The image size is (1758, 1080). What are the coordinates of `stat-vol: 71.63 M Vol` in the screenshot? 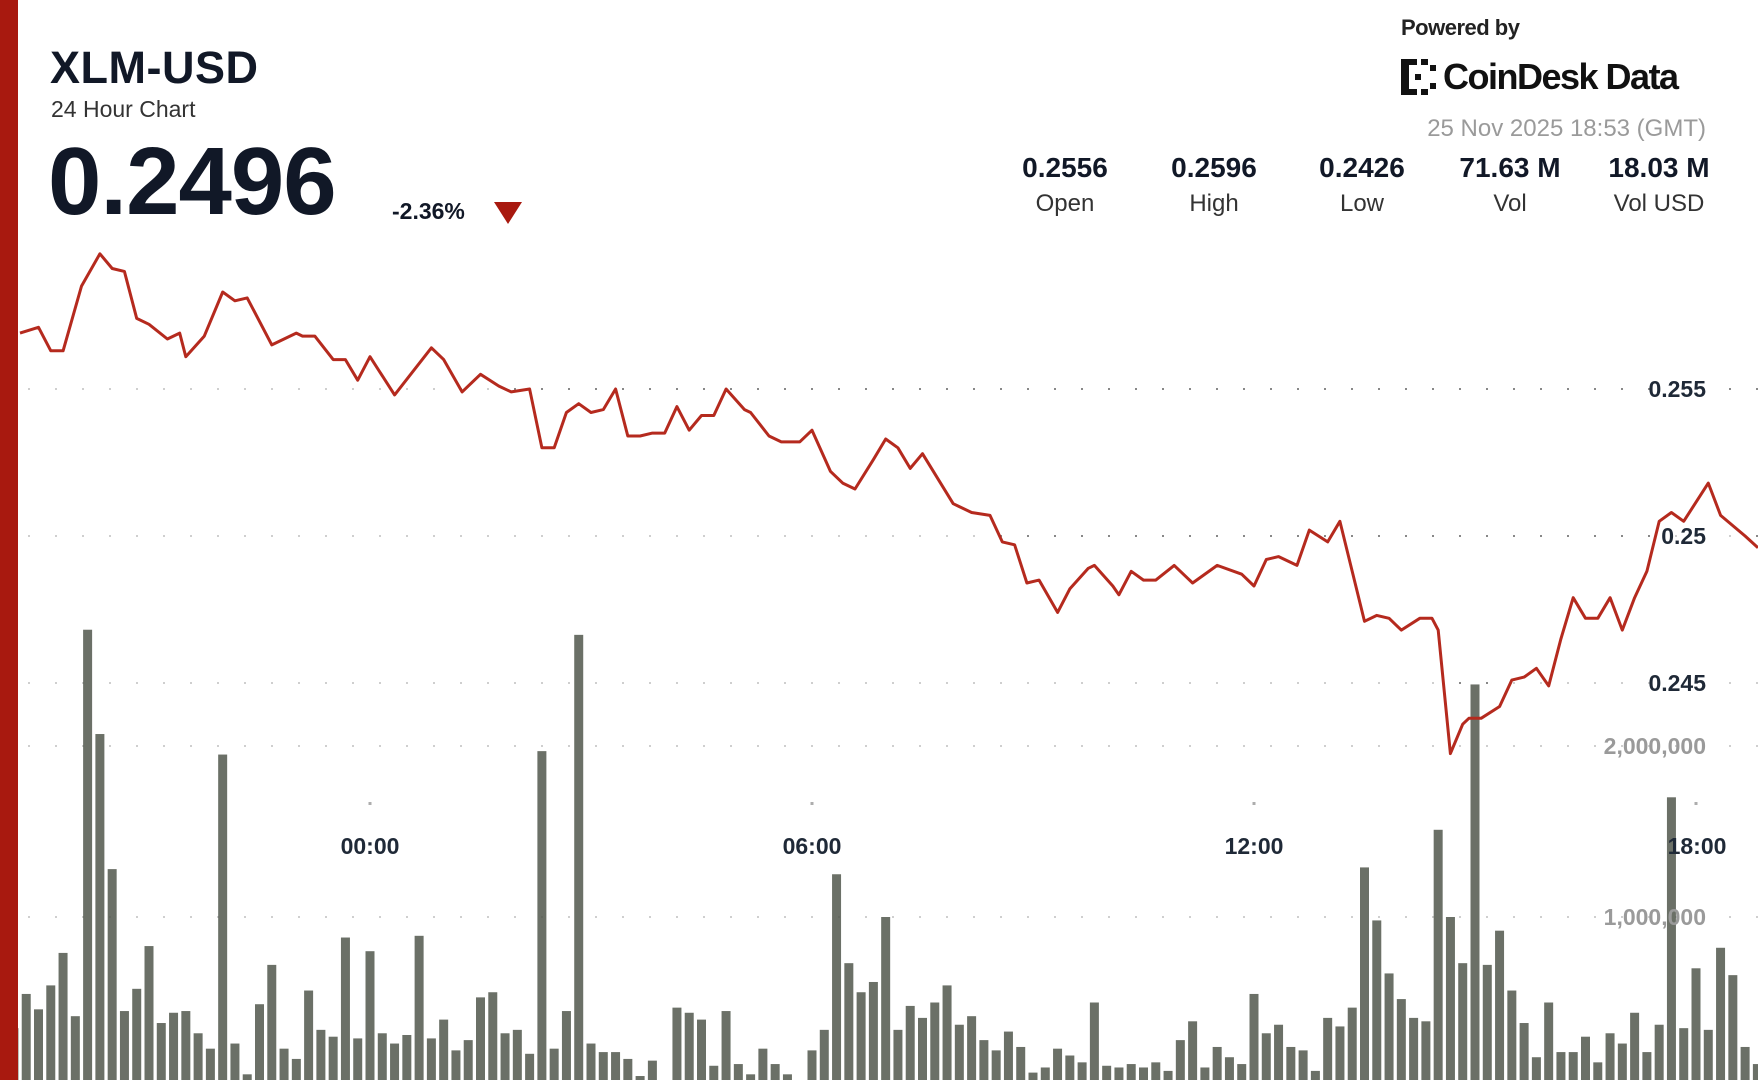 It's located at (1510, 185).